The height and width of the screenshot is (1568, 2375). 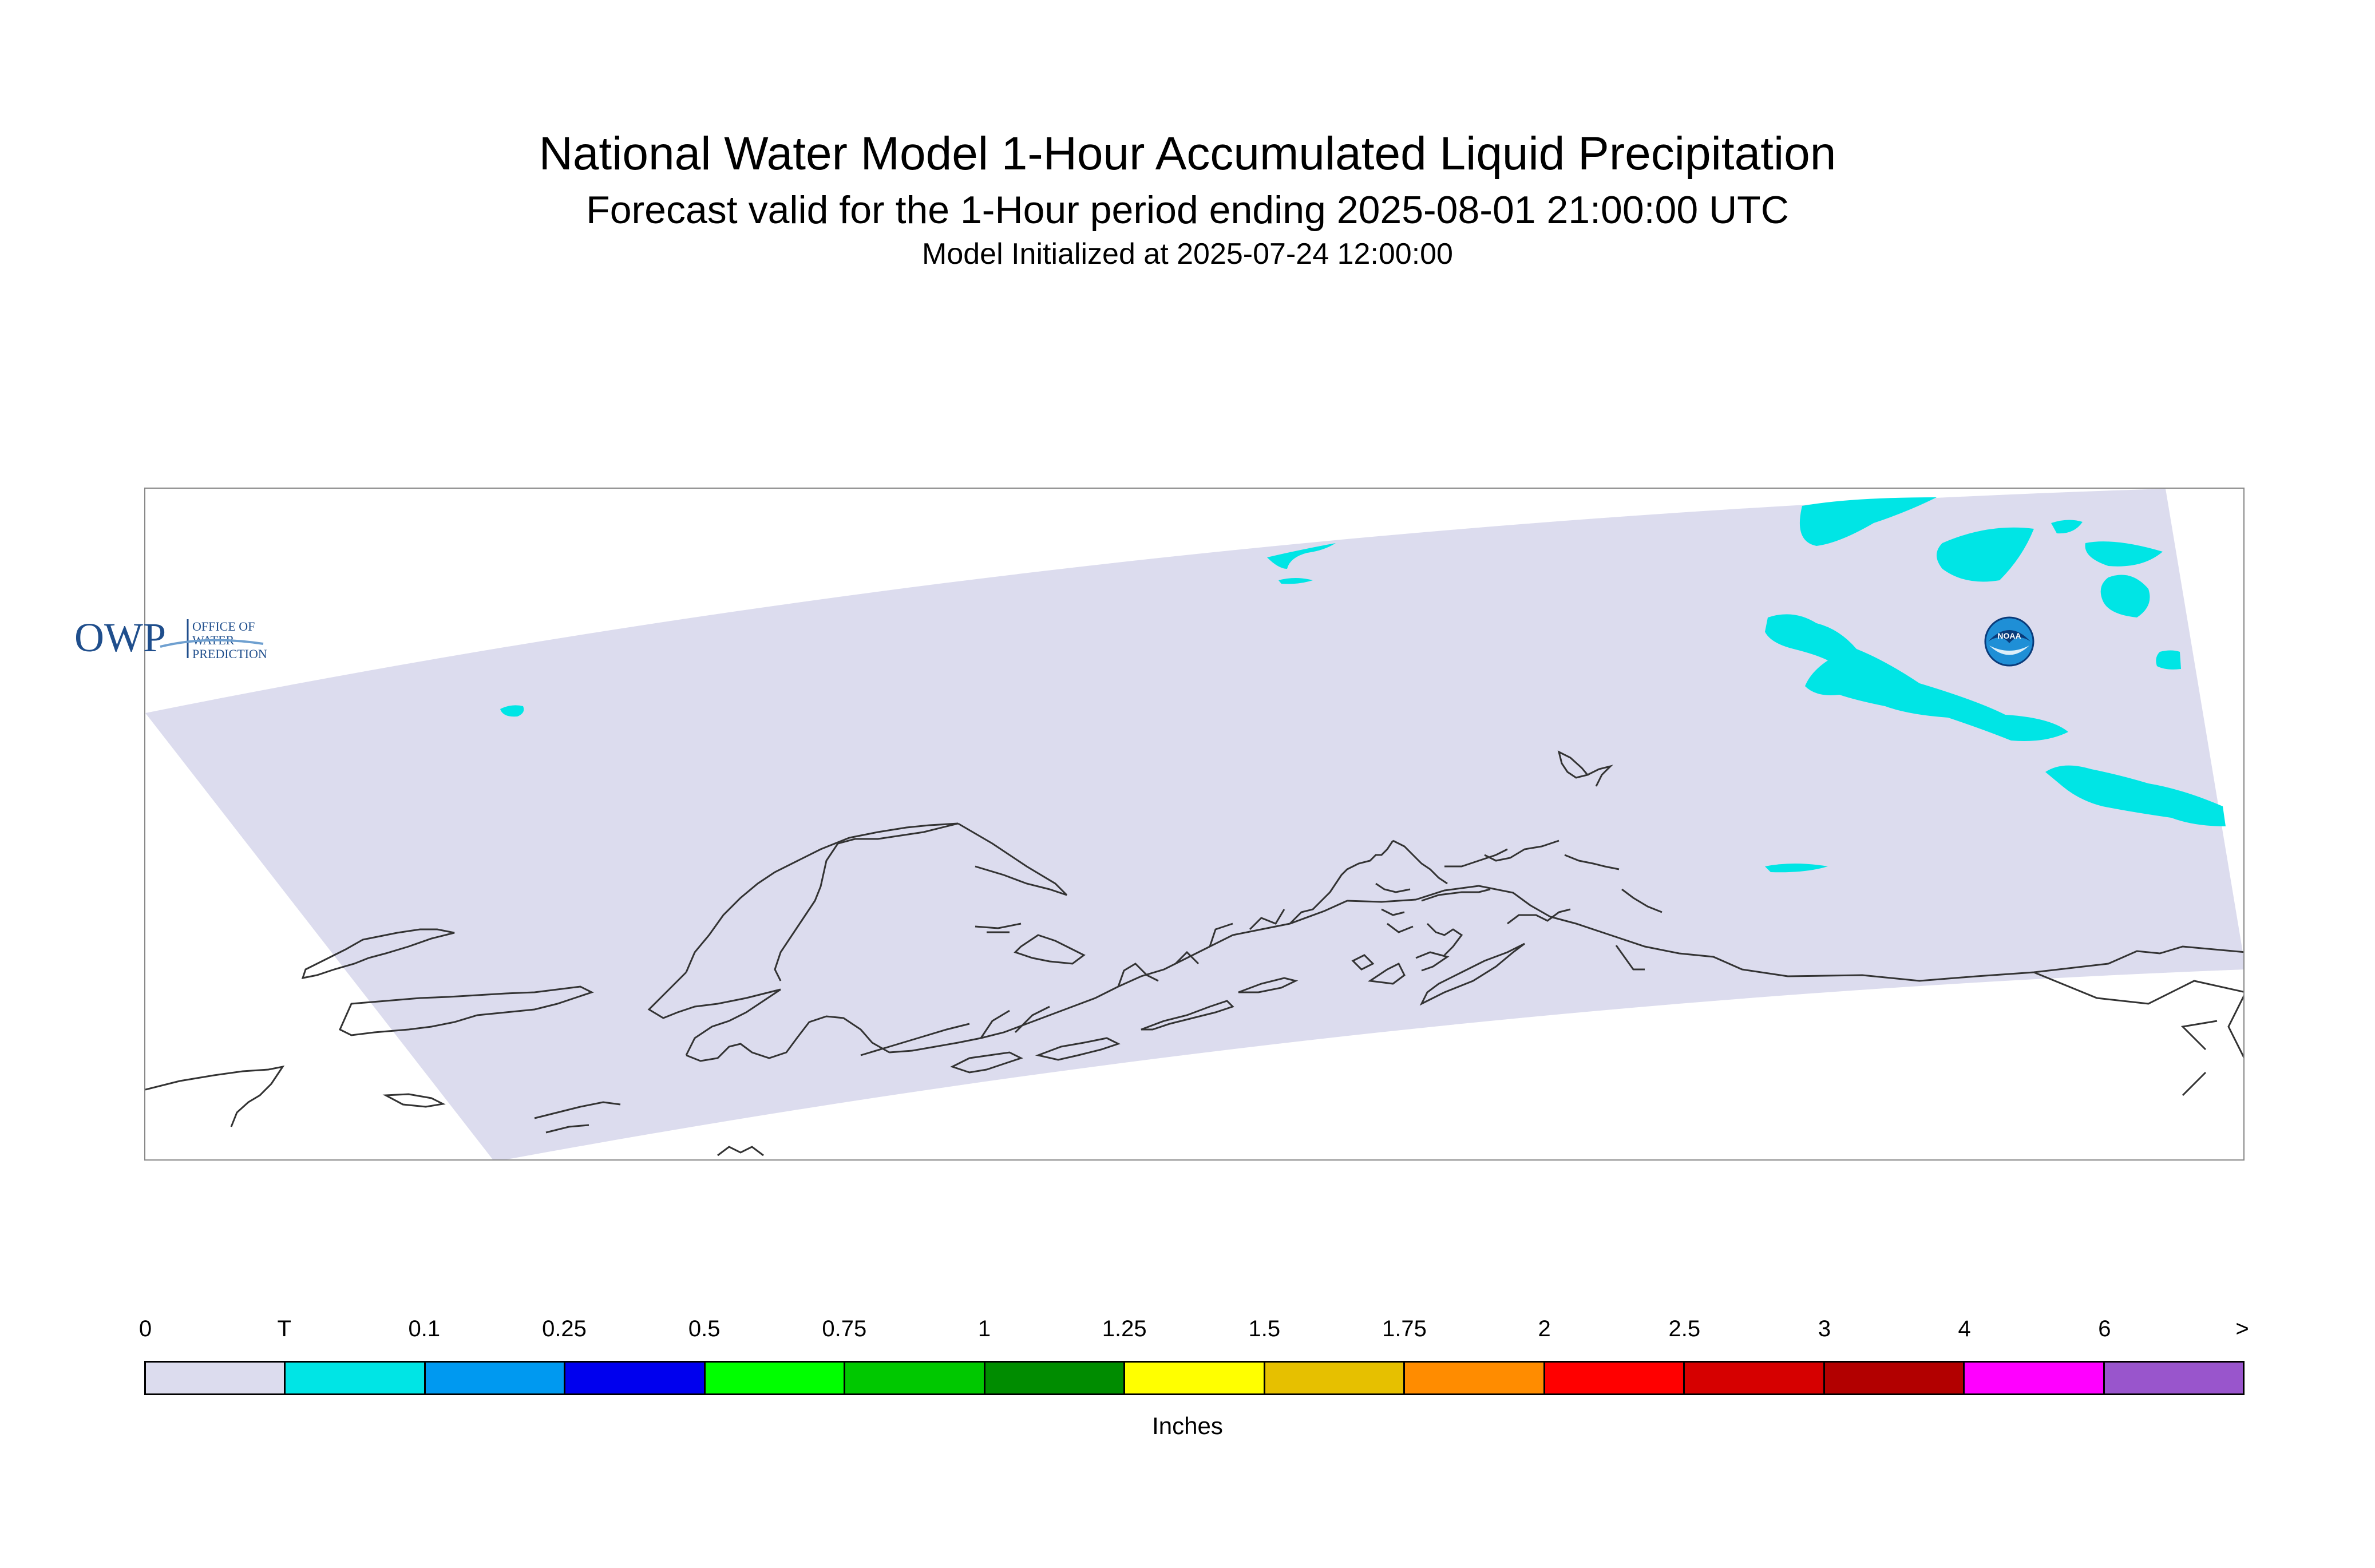 I want to click on legend-label: 1.75, so click(x=1404, y=1329).